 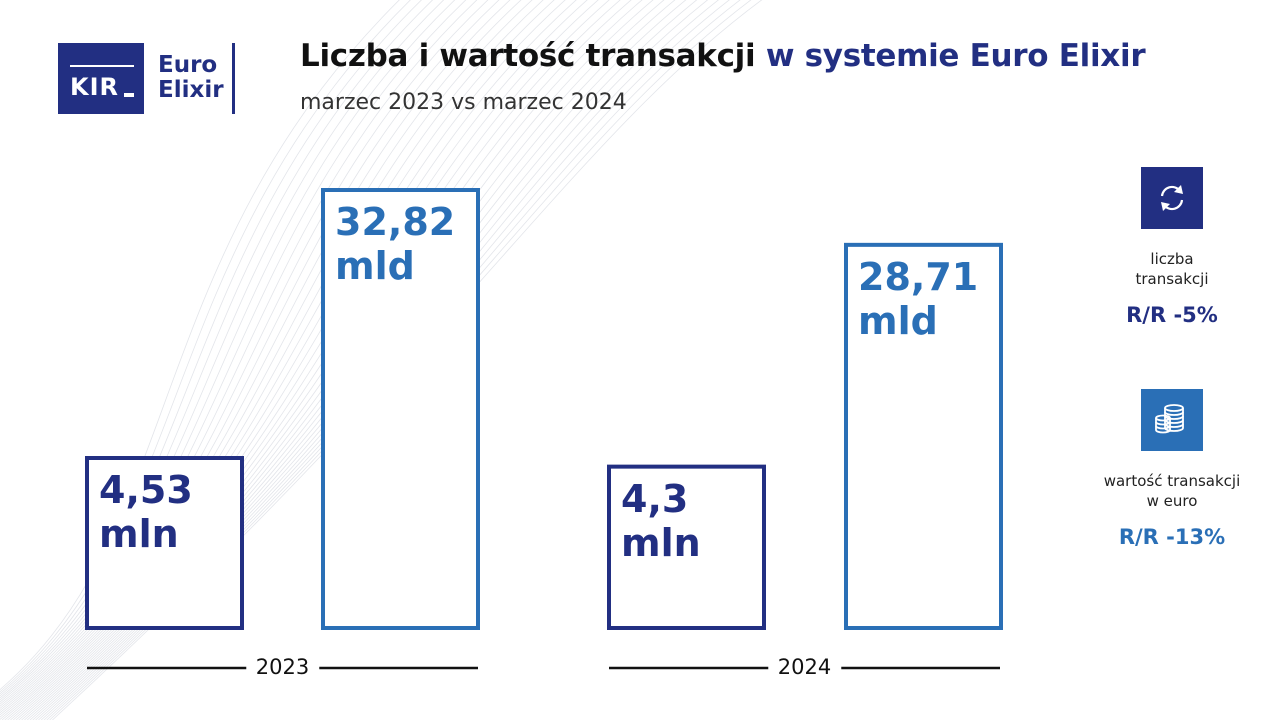 What do you see at coordinates (395, 244) in the screenshot?
I see `bar-data-label: 32,82 mld` at bounding box center [395, 244].